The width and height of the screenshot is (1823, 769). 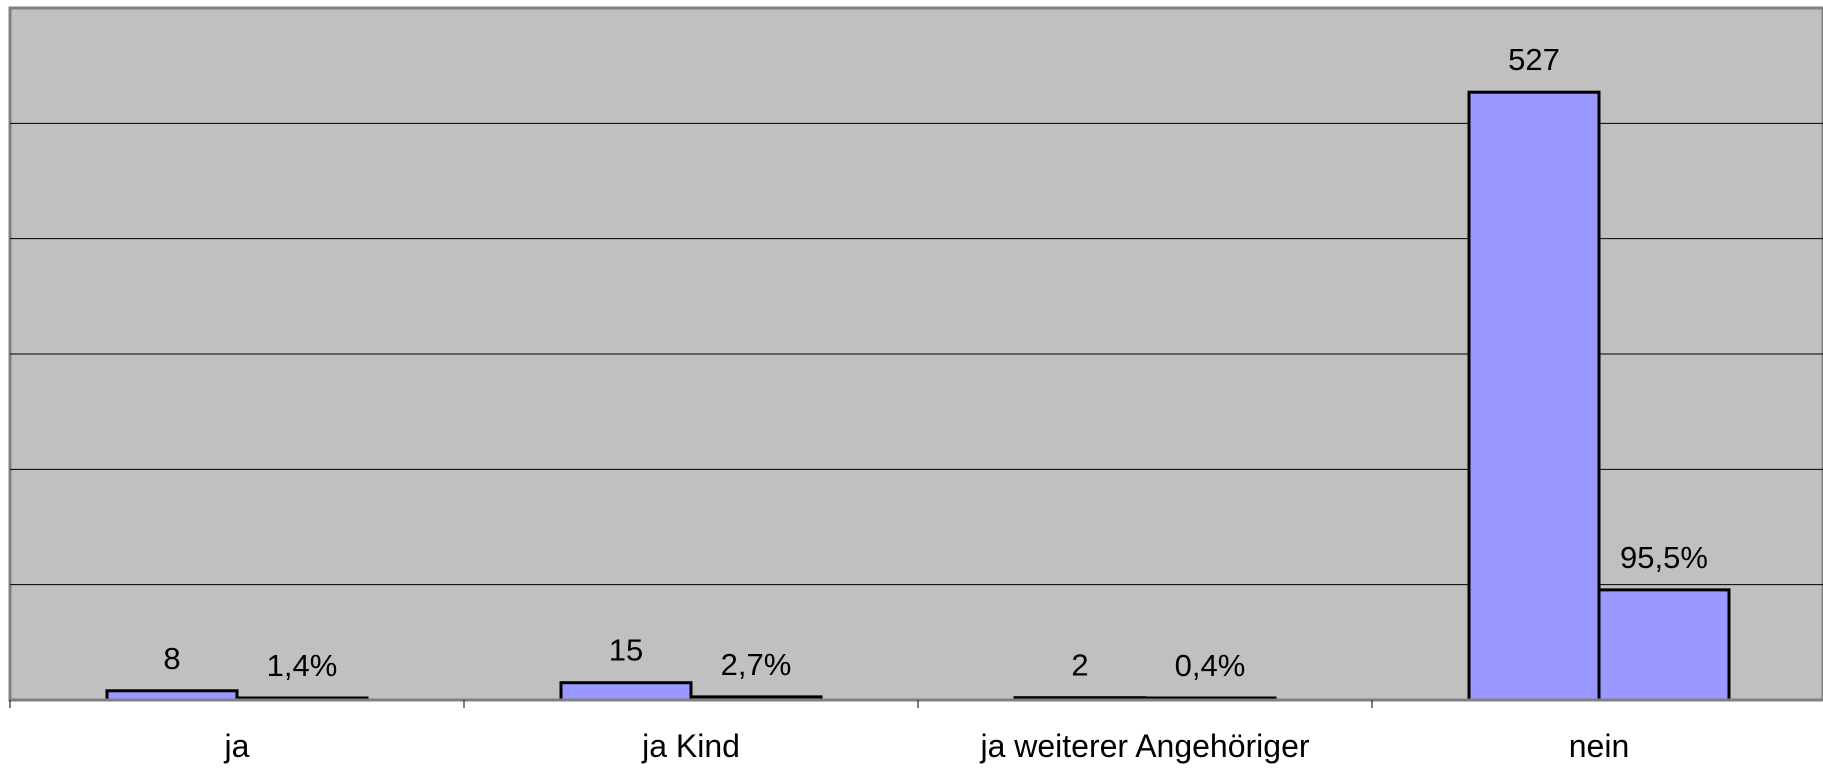 What do you see at coordinates (237, 746) in the screenshot?
I see `x-tick-label: ja` at bounding box center [237, 746].